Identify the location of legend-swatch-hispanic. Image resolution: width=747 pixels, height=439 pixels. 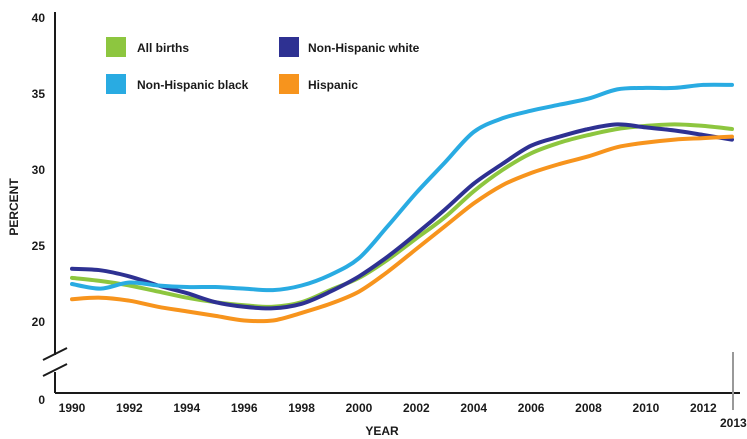
(289, 84).